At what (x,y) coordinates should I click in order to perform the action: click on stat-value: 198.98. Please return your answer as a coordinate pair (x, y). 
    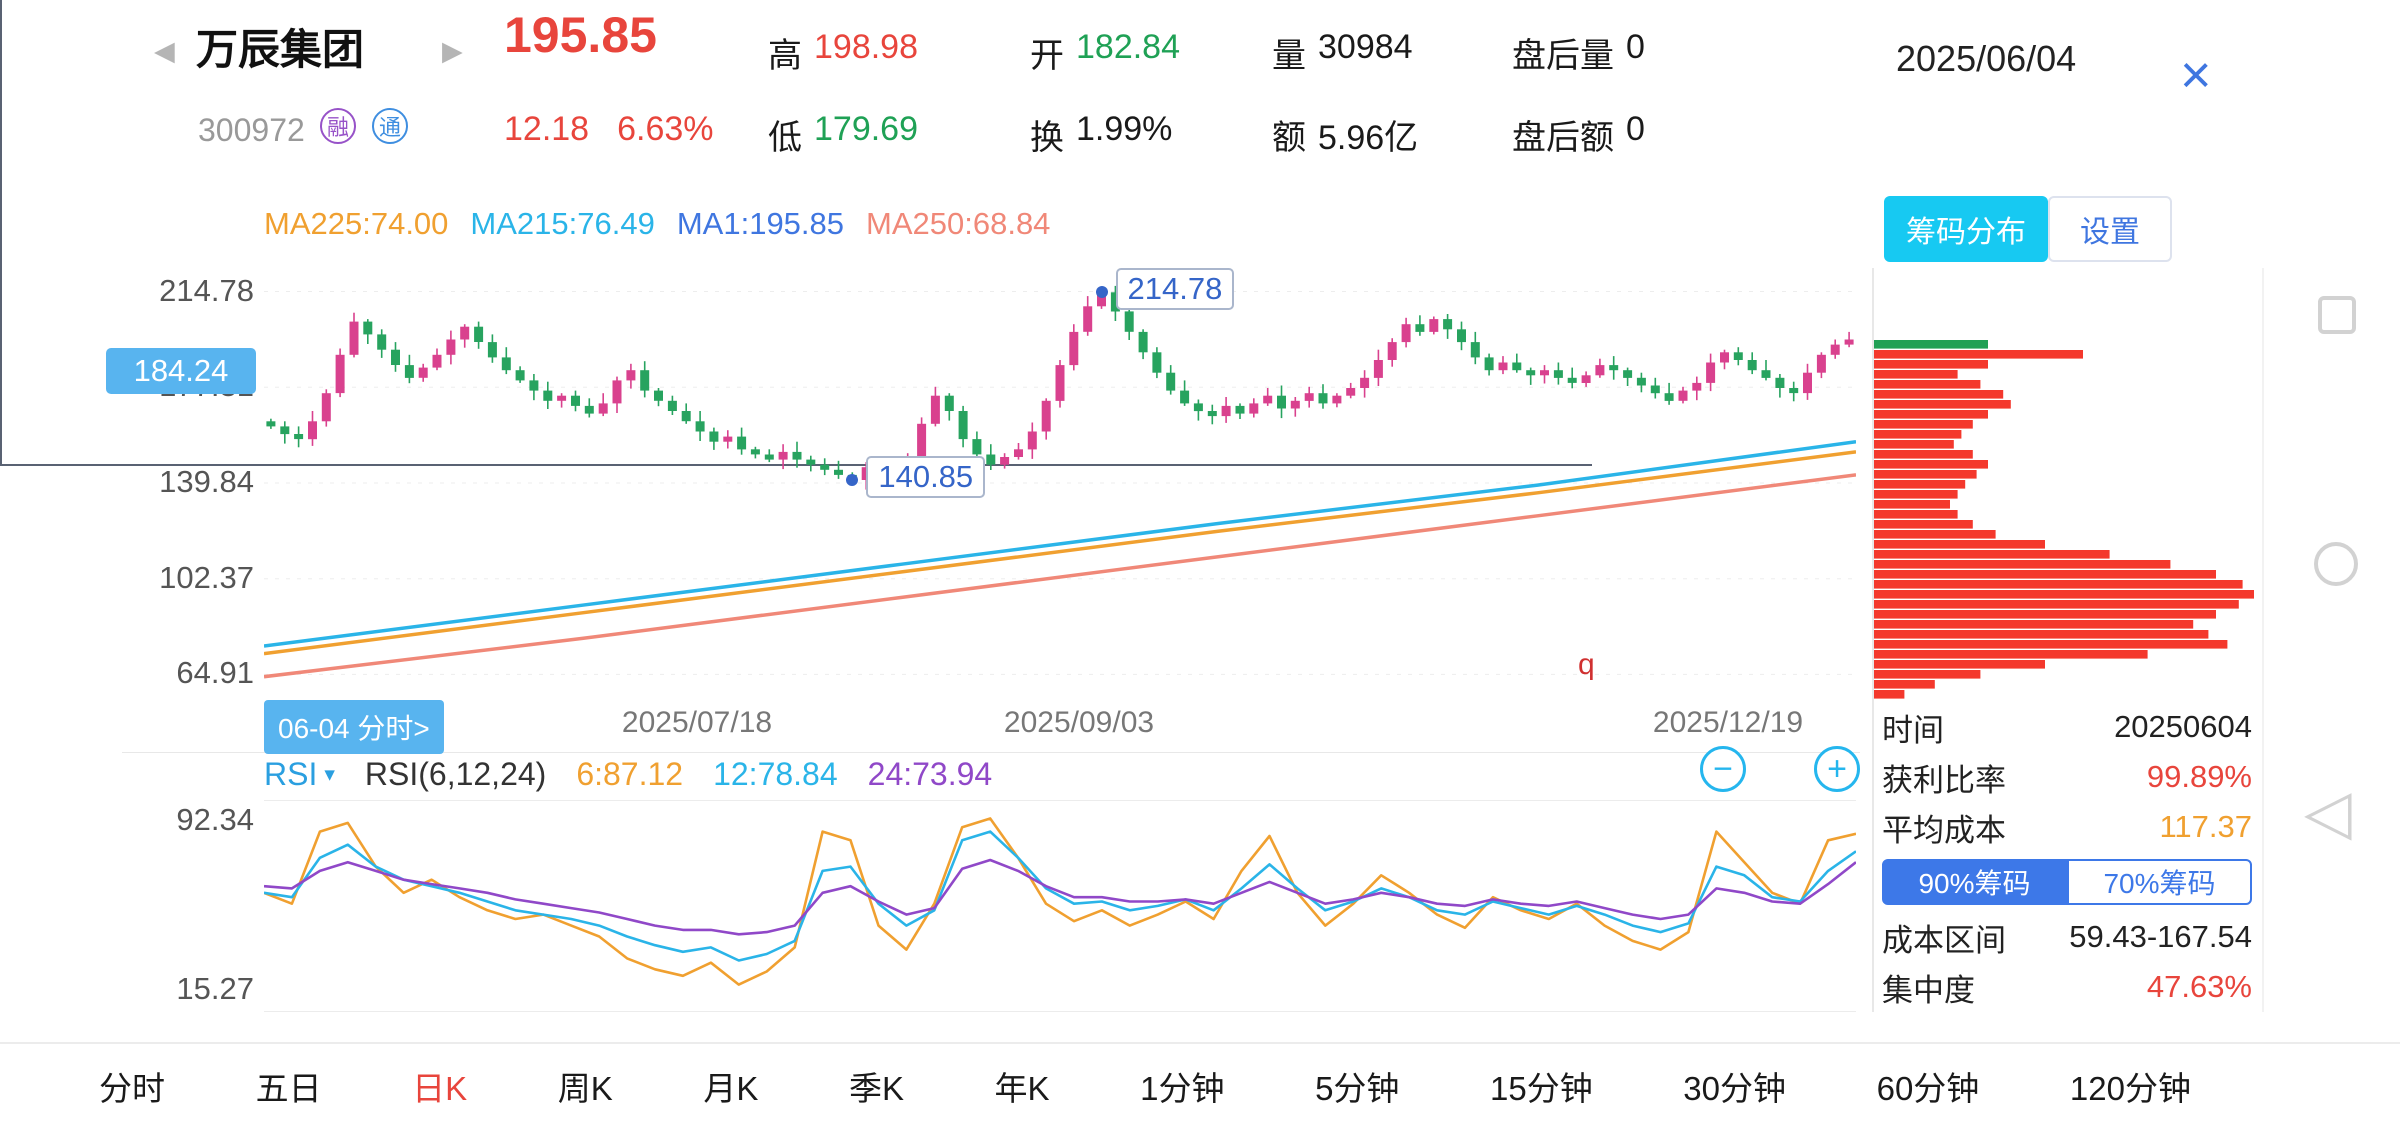
    Looking at the image, I should click on (866, 47).